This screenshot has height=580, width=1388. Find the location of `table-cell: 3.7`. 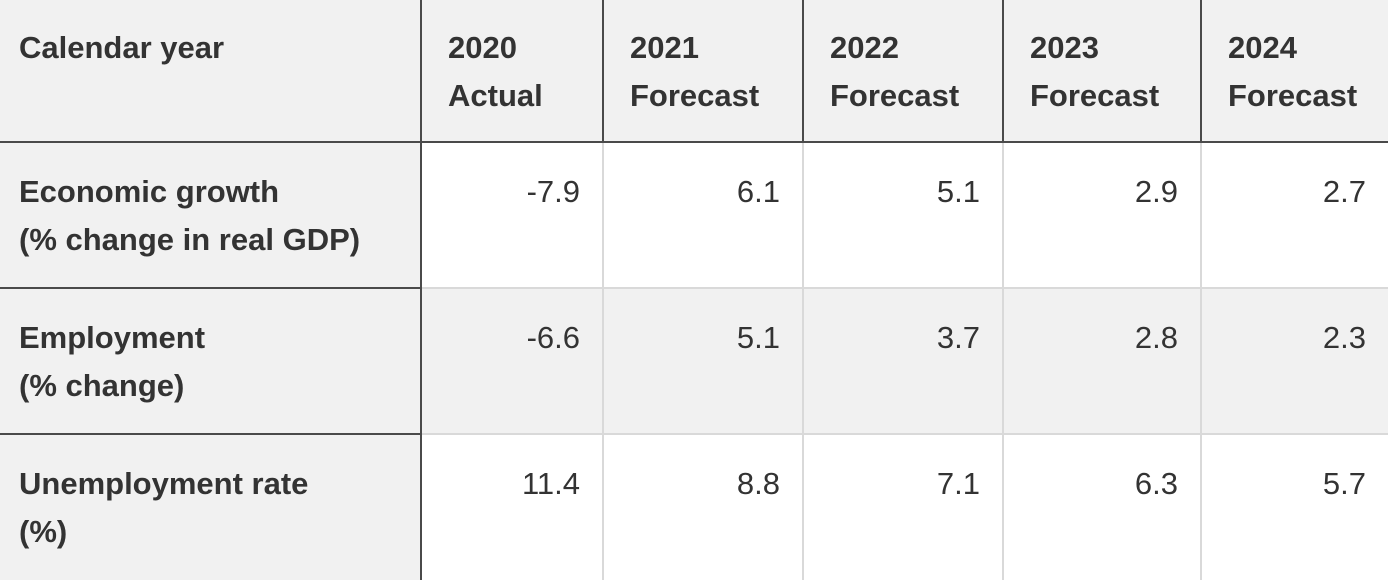

table-cell: 3.7 is located at coordinates (902, 361).